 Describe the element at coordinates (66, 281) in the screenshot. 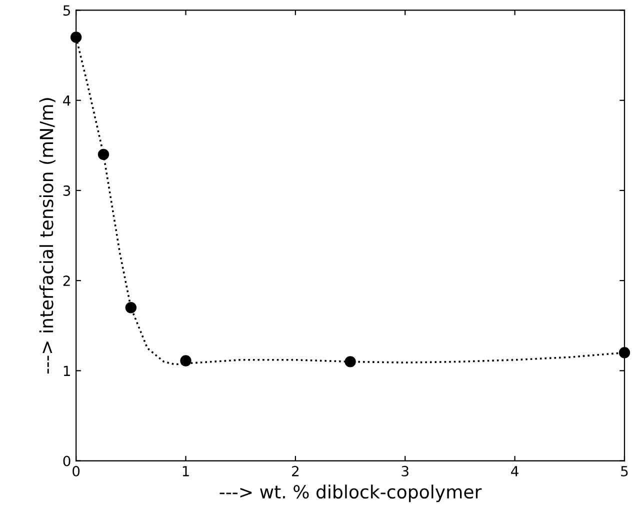

I see `y-tick-label: 2` at that location.